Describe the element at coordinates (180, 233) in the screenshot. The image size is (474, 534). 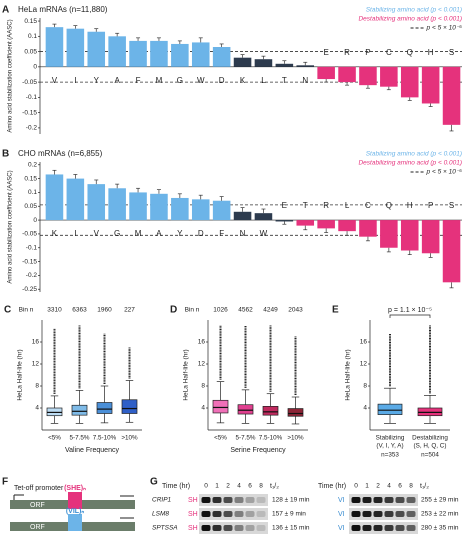
I see `category-label: Y` at that location.